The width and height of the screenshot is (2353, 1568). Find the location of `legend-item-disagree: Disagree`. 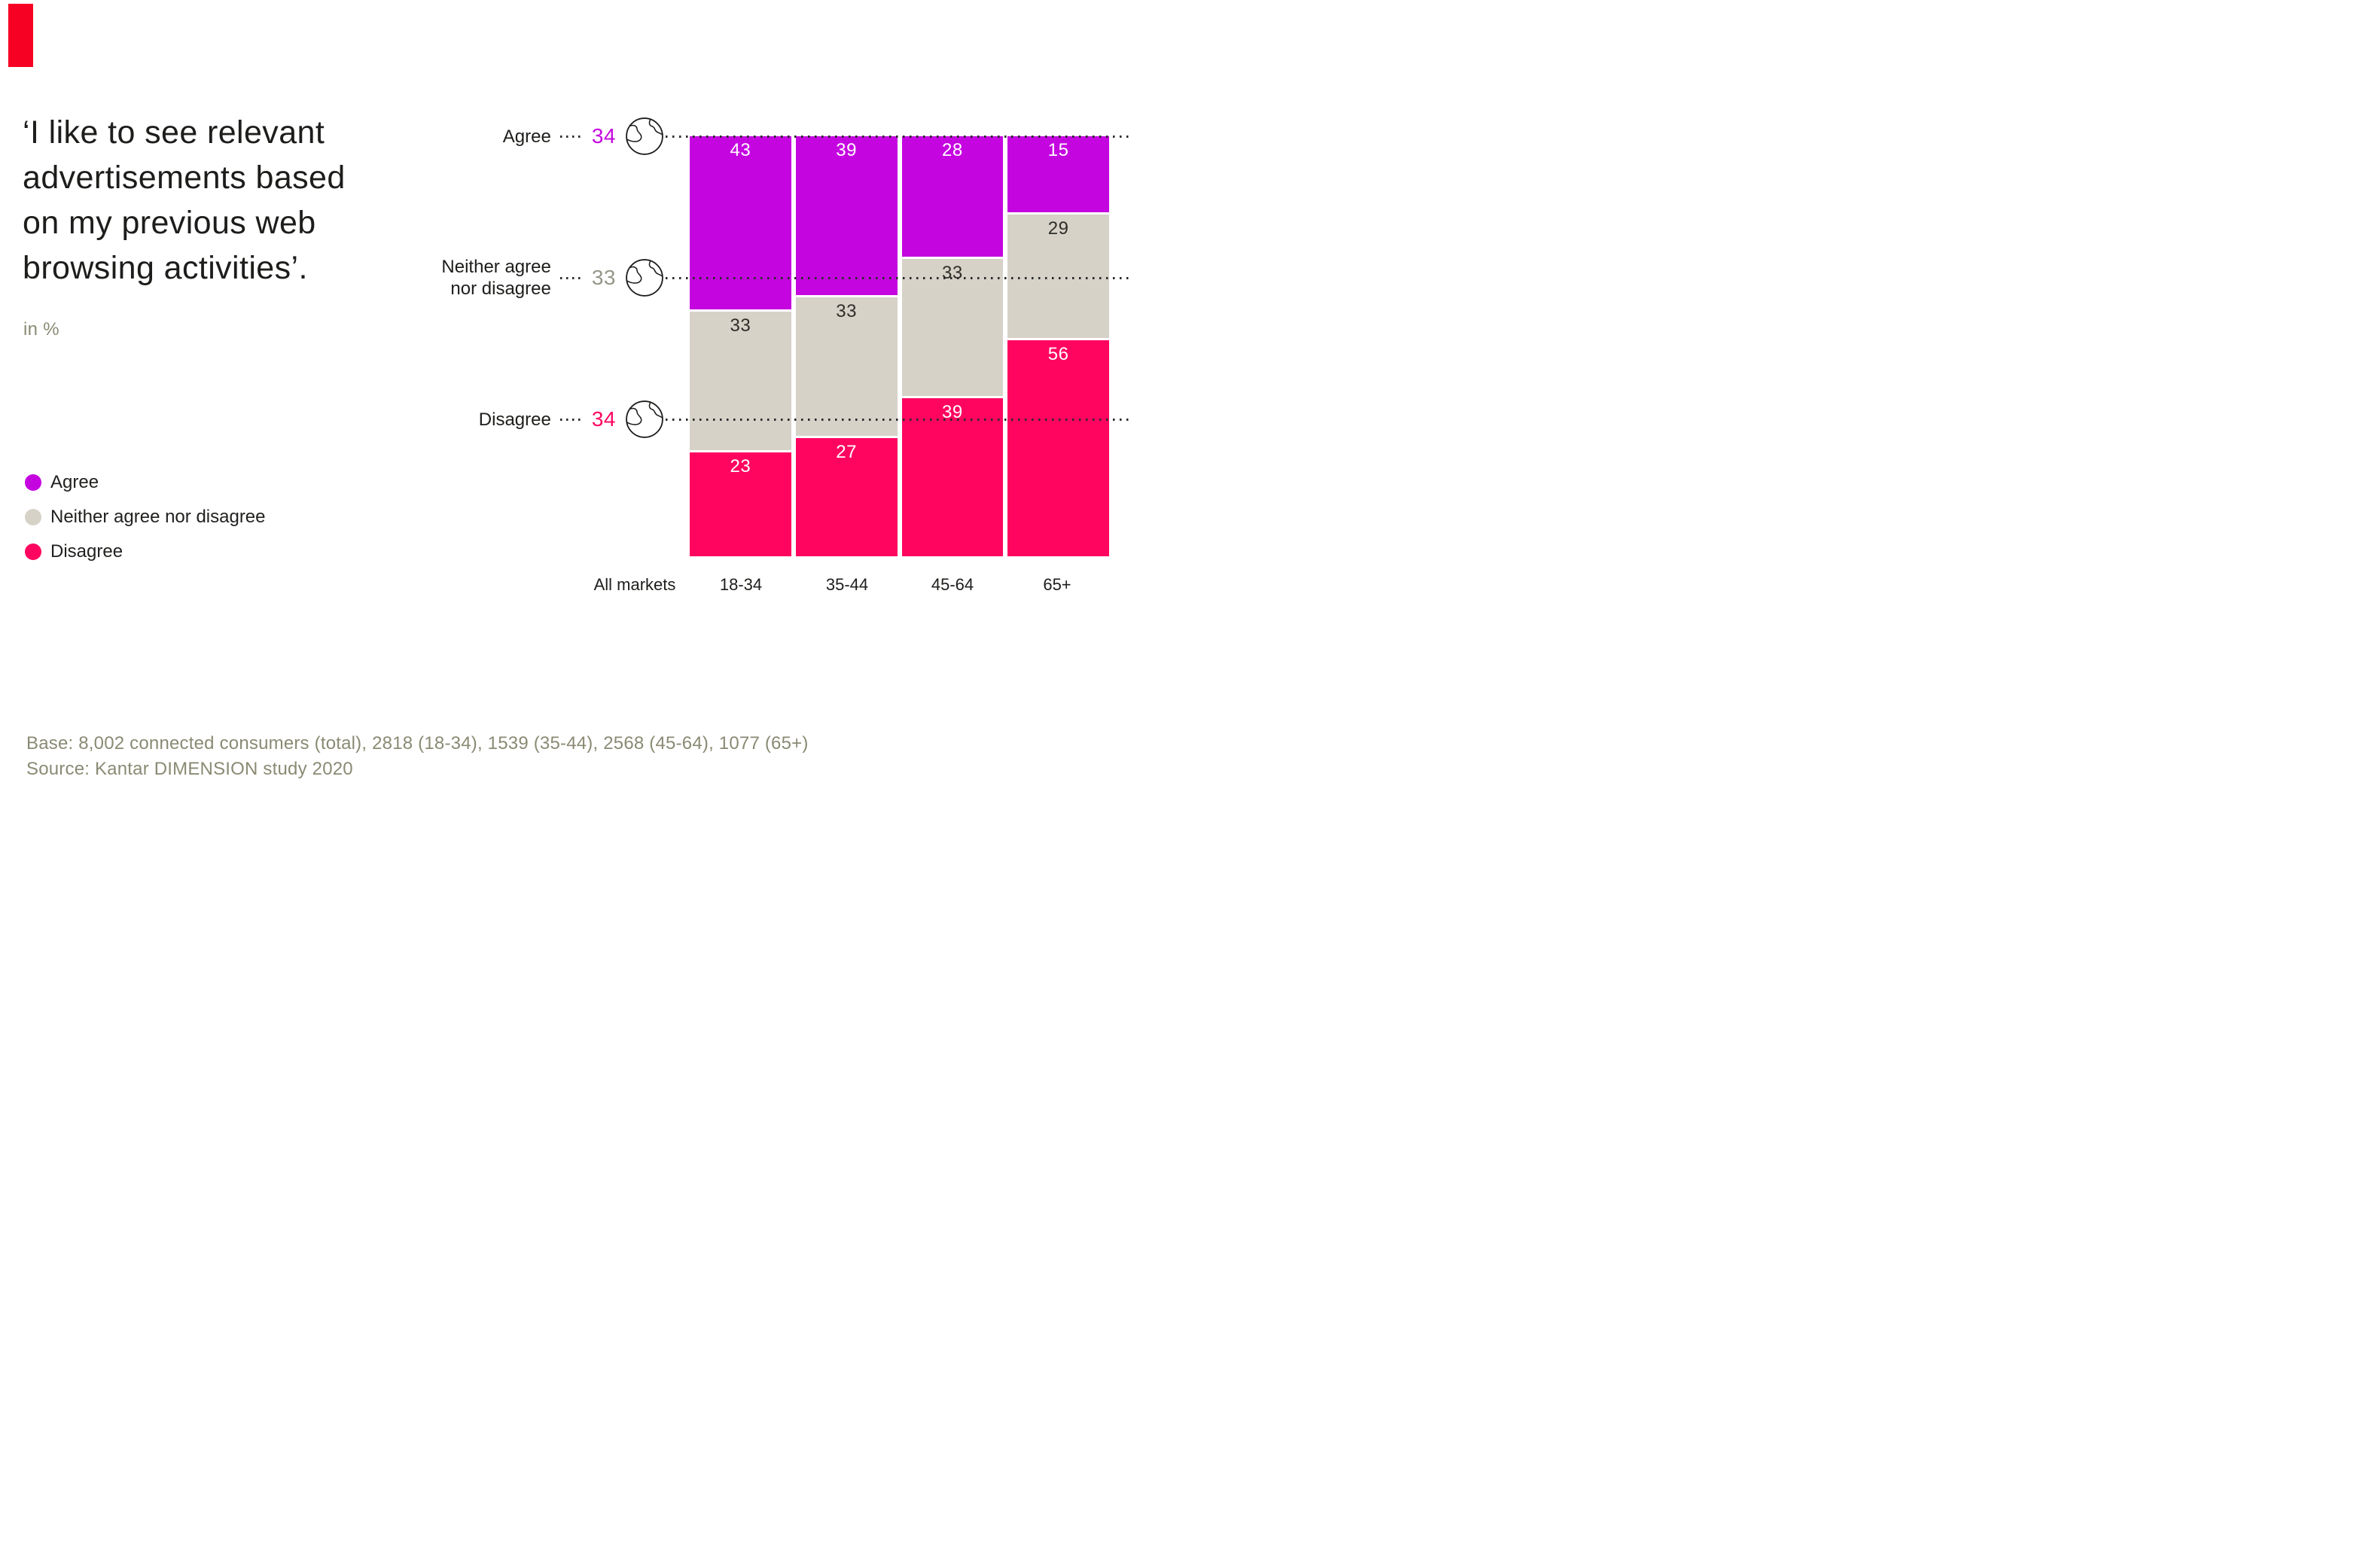

legend-item-disagree: Disagree is located at coordinates (145, 552).